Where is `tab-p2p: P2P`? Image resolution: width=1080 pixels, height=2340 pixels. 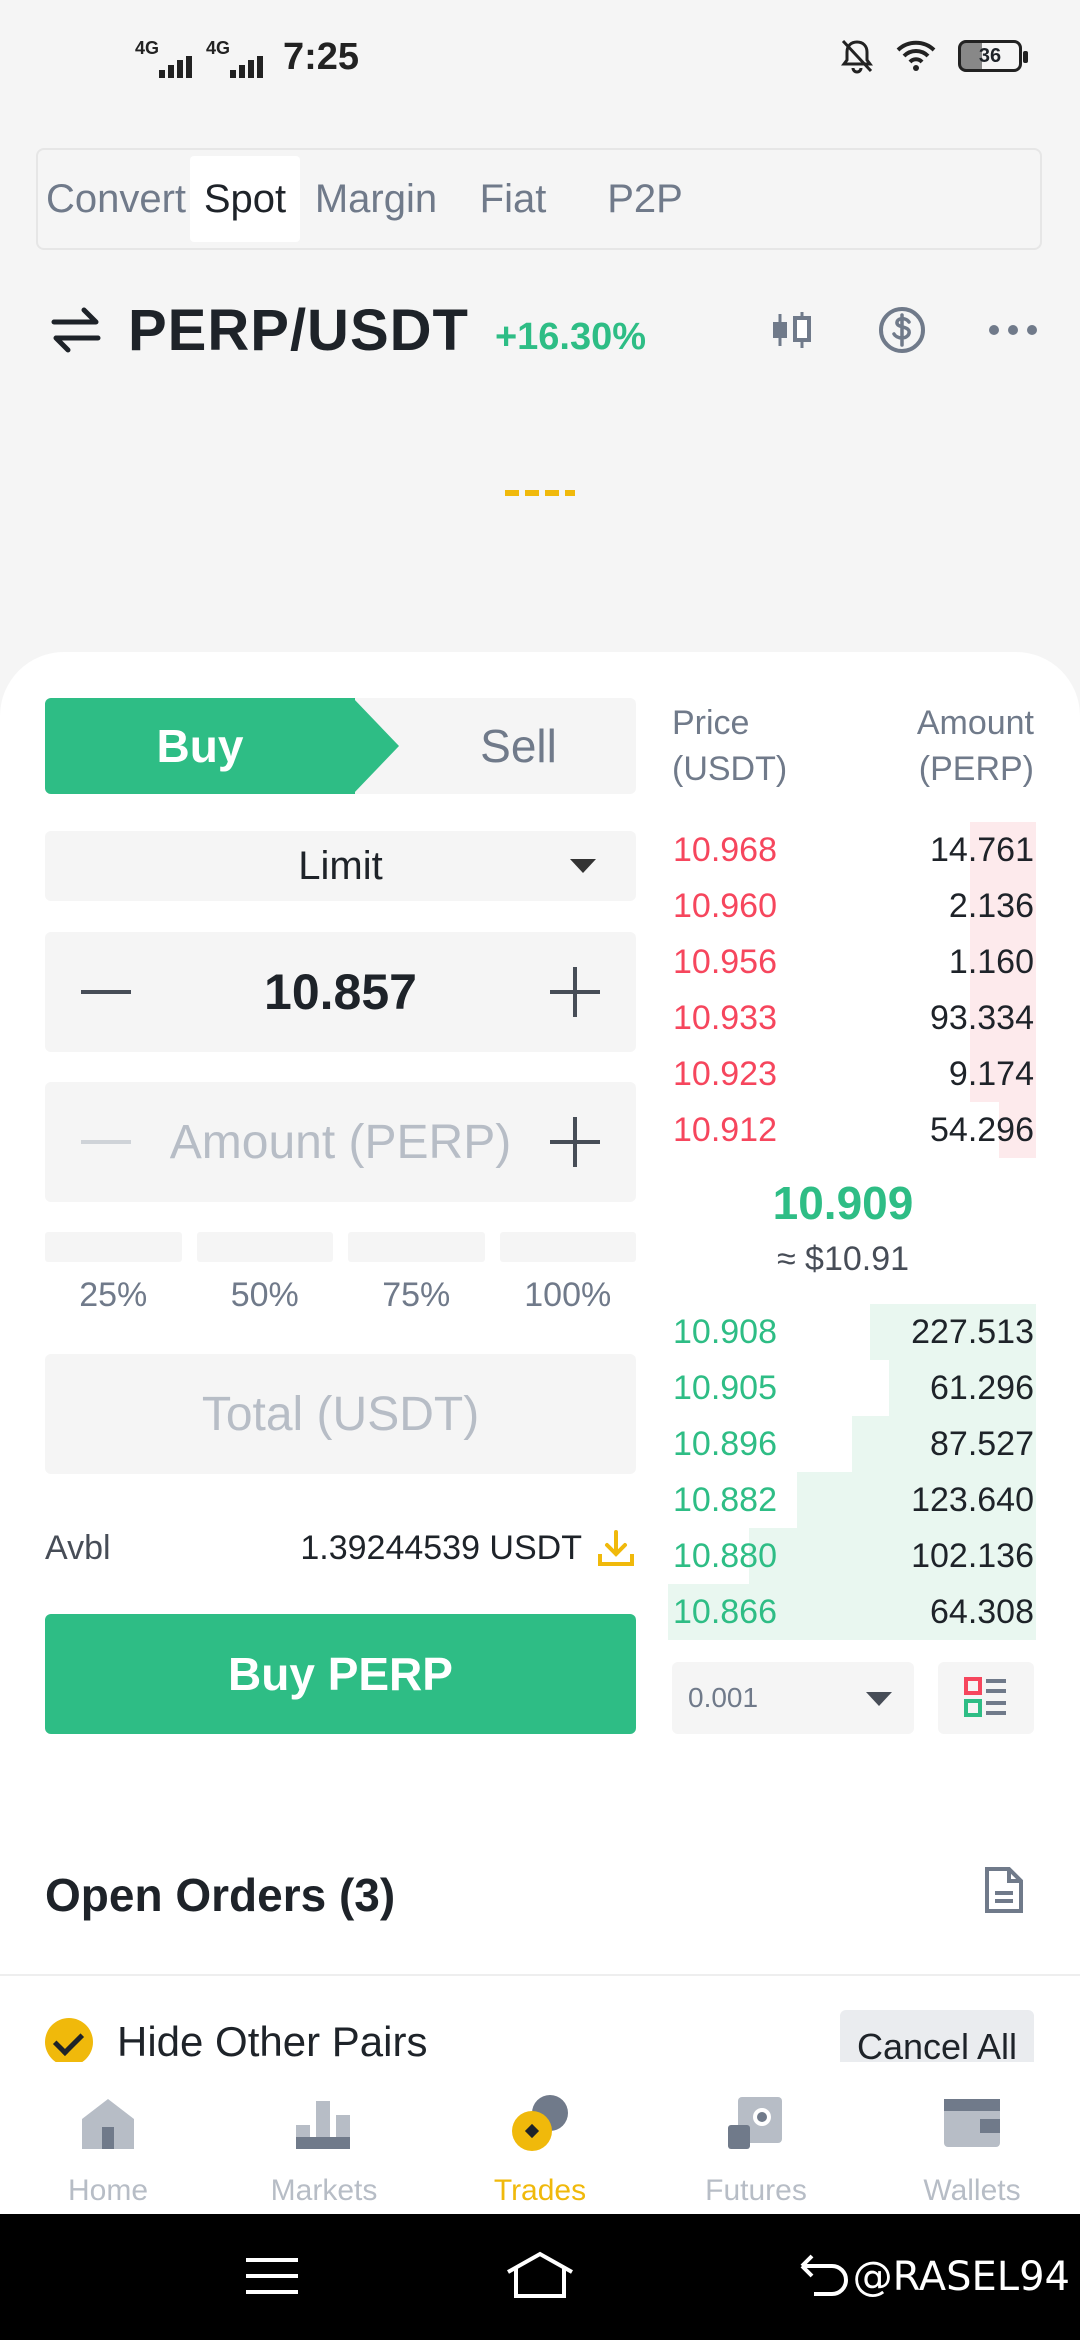 tab-p2p: P2P is located at coordinates (645, 198).